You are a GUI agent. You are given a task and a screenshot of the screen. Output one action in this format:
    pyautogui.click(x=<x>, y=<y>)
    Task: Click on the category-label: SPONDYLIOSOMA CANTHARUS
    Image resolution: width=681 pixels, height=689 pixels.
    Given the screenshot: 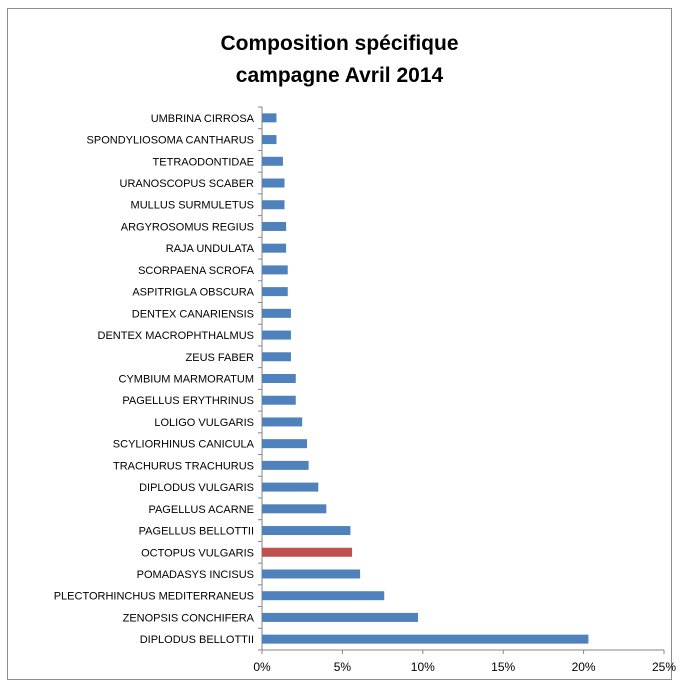 What is the action you would take?
    pyautogui.click(x=170, y=141)
    